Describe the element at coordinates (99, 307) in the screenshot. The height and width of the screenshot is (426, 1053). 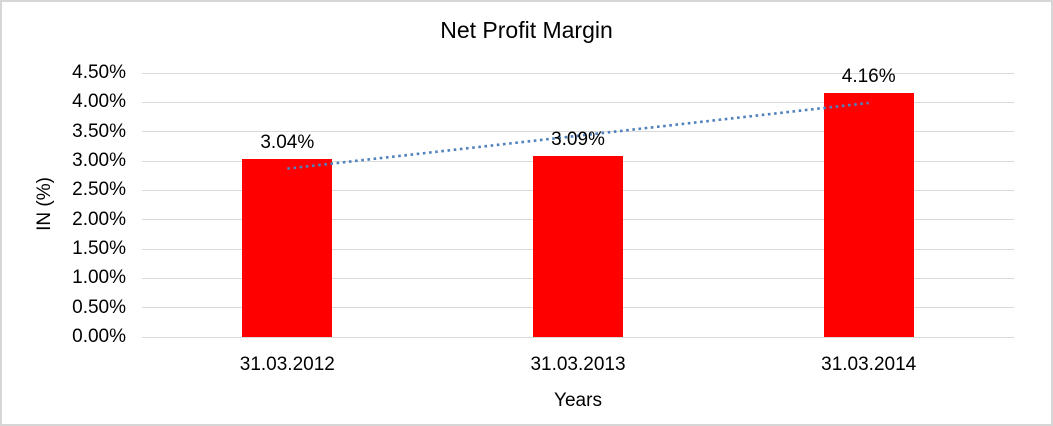
I see `y-axis-tick-label: 0.50%` at that location.